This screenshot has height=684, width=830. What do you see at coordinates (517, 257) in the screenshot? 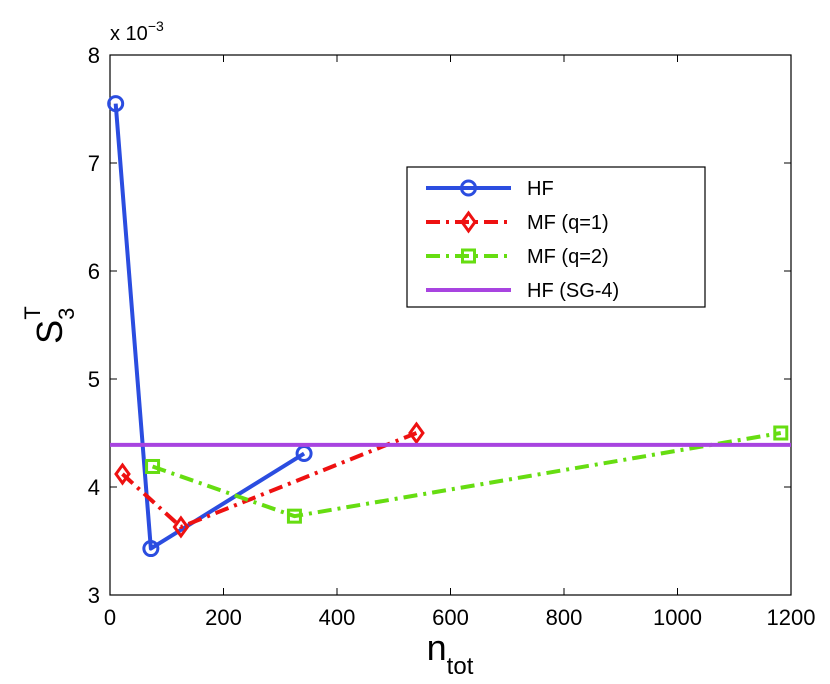
I see `legend-entry: MF (q=2)` at bounding box center [517, 257].